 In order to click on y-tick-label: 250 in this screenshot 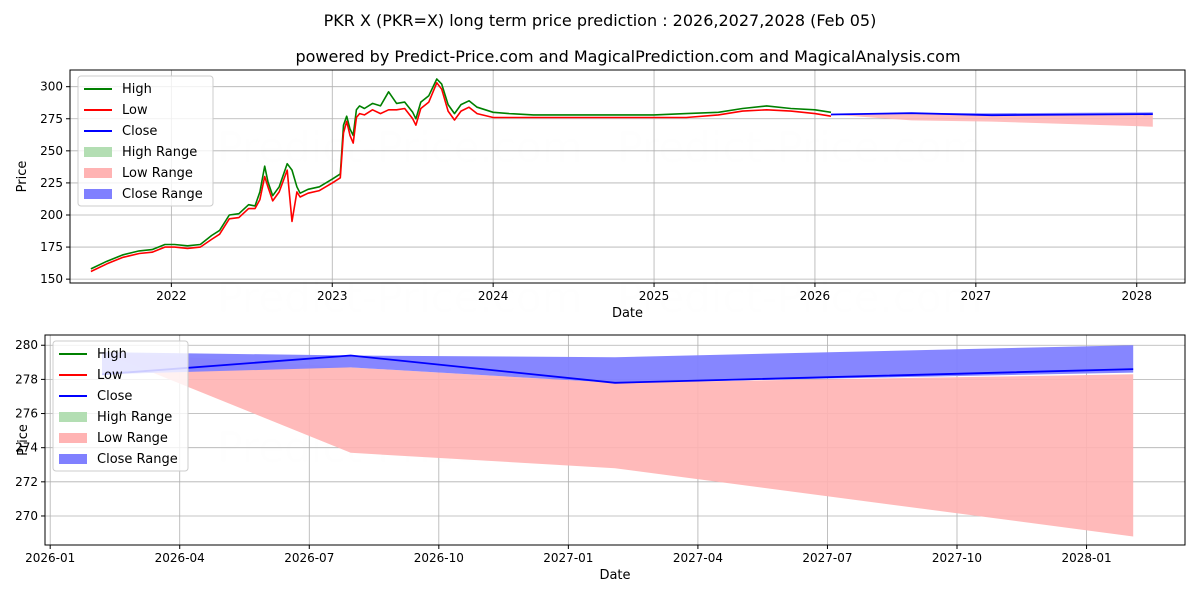, I will do `click(51, 151)`.